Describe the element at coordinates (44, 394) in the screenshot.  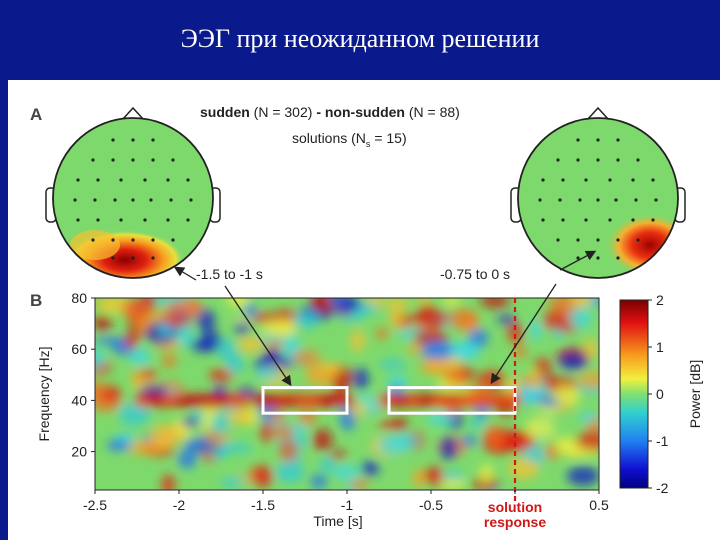
I see `y-axis-label: Frequency [Hz]` at that location.